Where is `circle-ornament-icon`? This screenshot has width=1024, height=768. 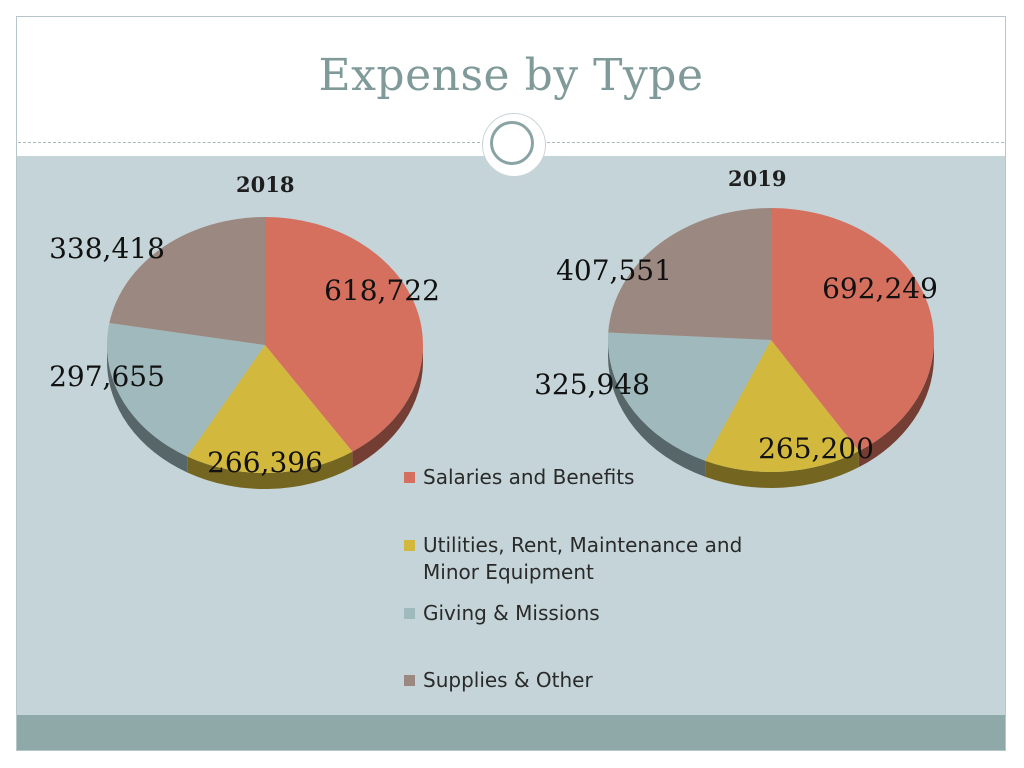 circle-ornament-icon is located at coordinates (514, 145).